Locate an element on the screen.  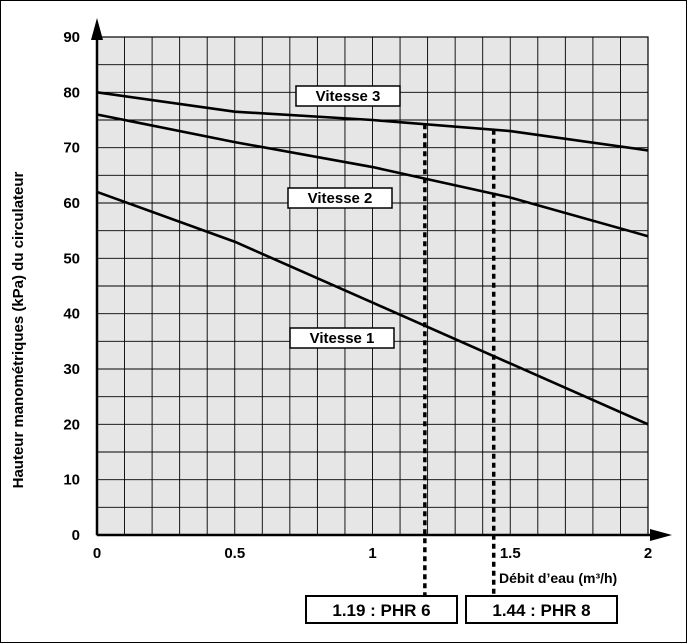
x-tick-label: 1 is located at coordinates (372, 553).